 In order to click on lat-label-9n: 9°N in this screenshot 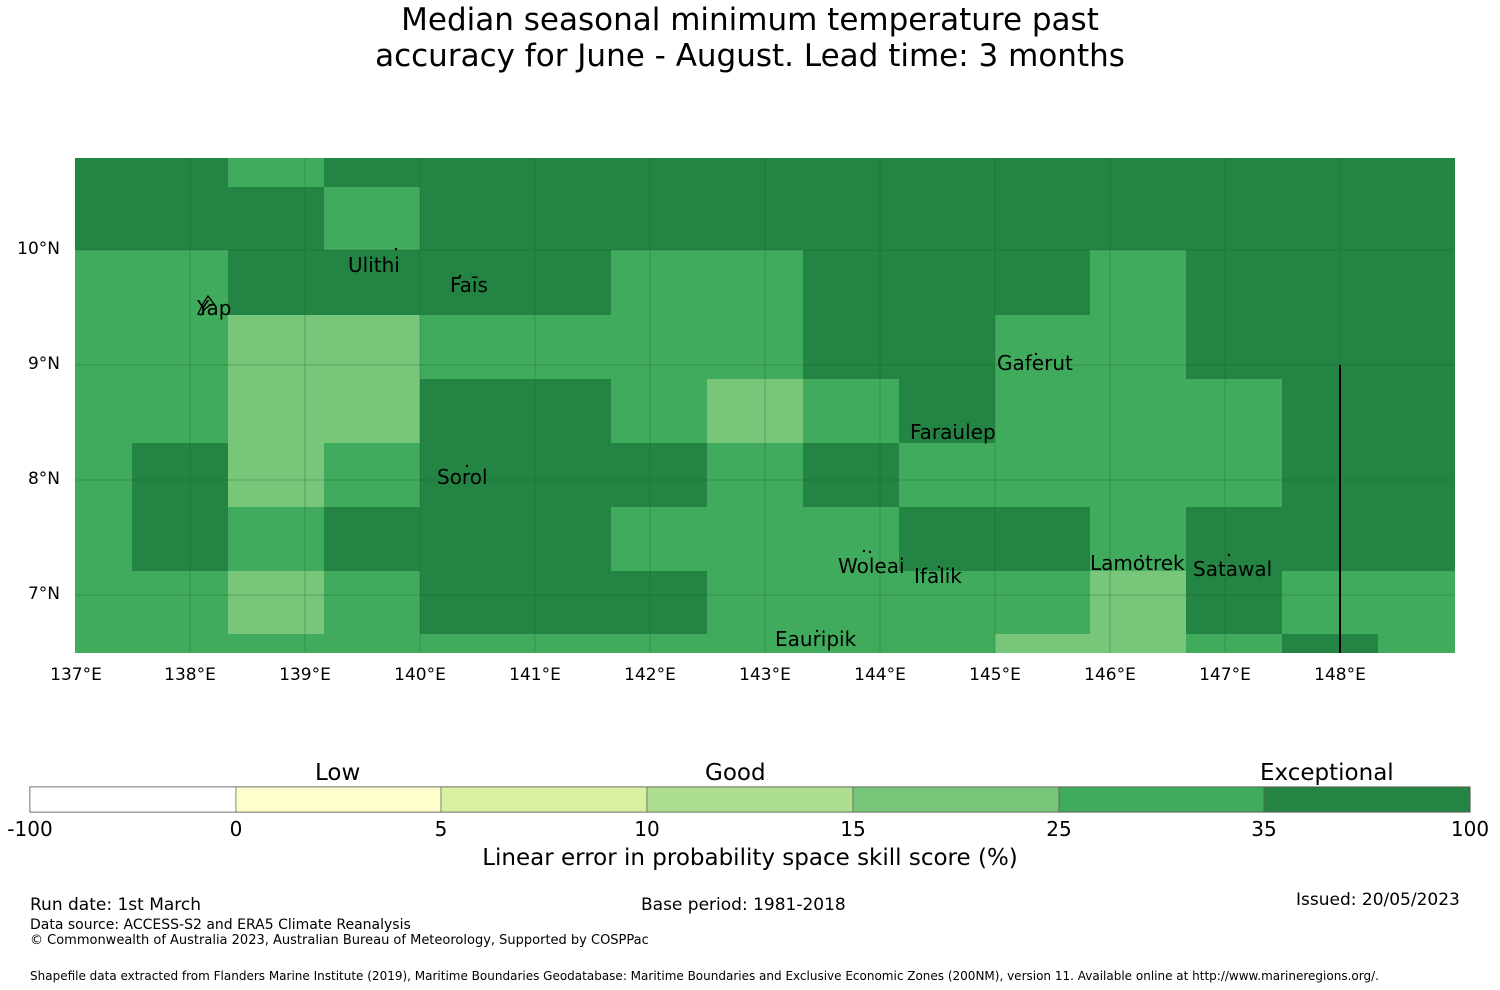, I will do `click(43, 364)`.